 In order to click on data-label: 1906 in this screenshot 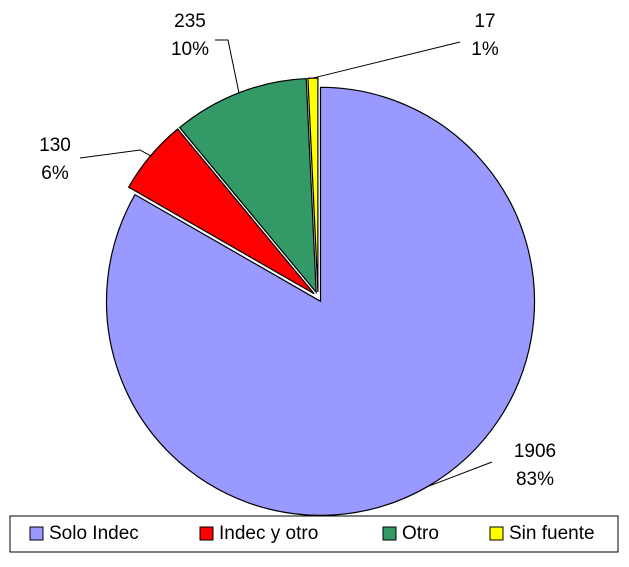, I will do `click(535, 451)`.